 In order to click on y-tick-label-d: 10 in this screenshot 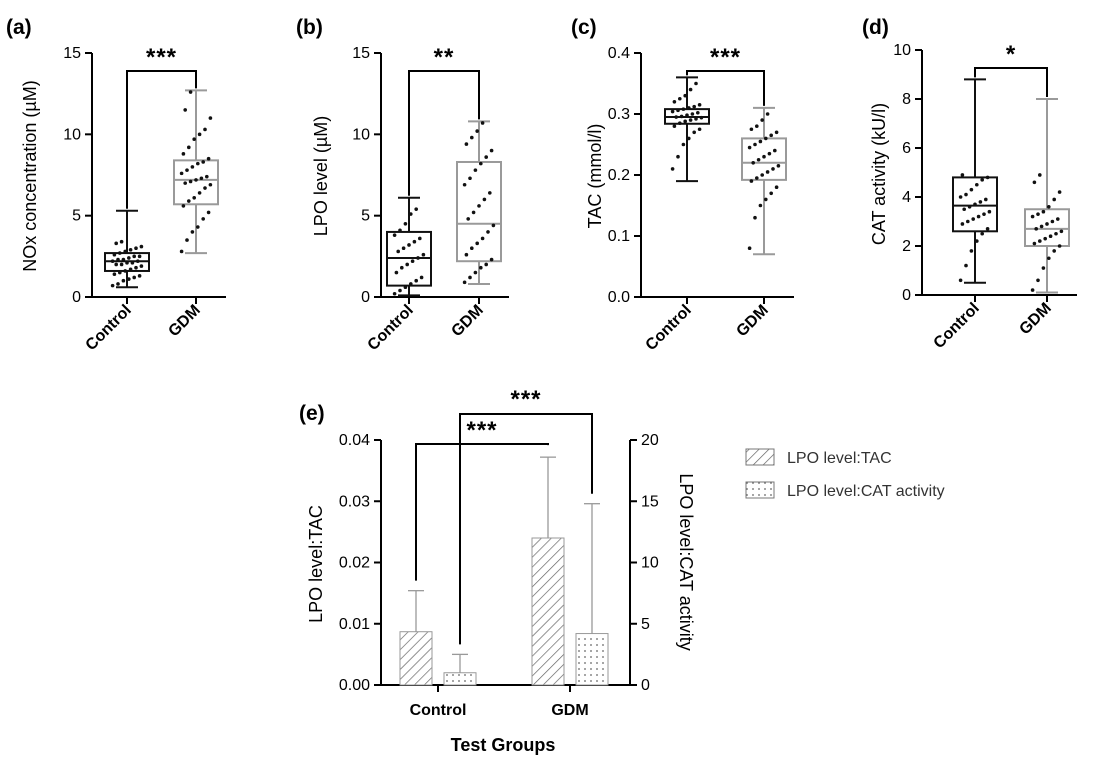, I will do `click(902, 50)`.